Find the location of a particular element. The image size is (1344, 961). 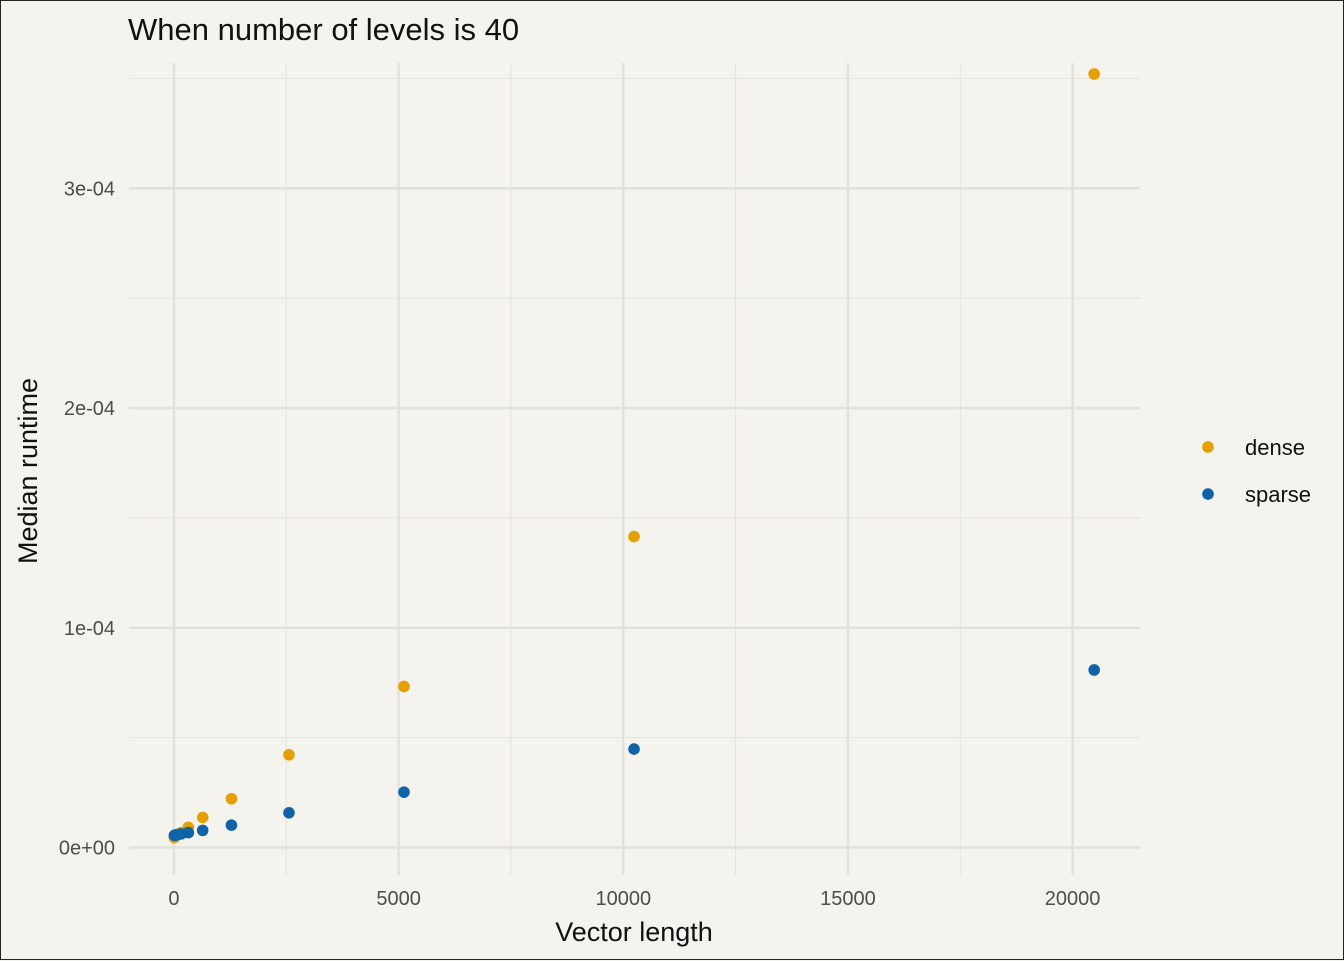

x-axis-ticks: 0 5000 10000 15000 20000 is located at coordinates (634, 899).